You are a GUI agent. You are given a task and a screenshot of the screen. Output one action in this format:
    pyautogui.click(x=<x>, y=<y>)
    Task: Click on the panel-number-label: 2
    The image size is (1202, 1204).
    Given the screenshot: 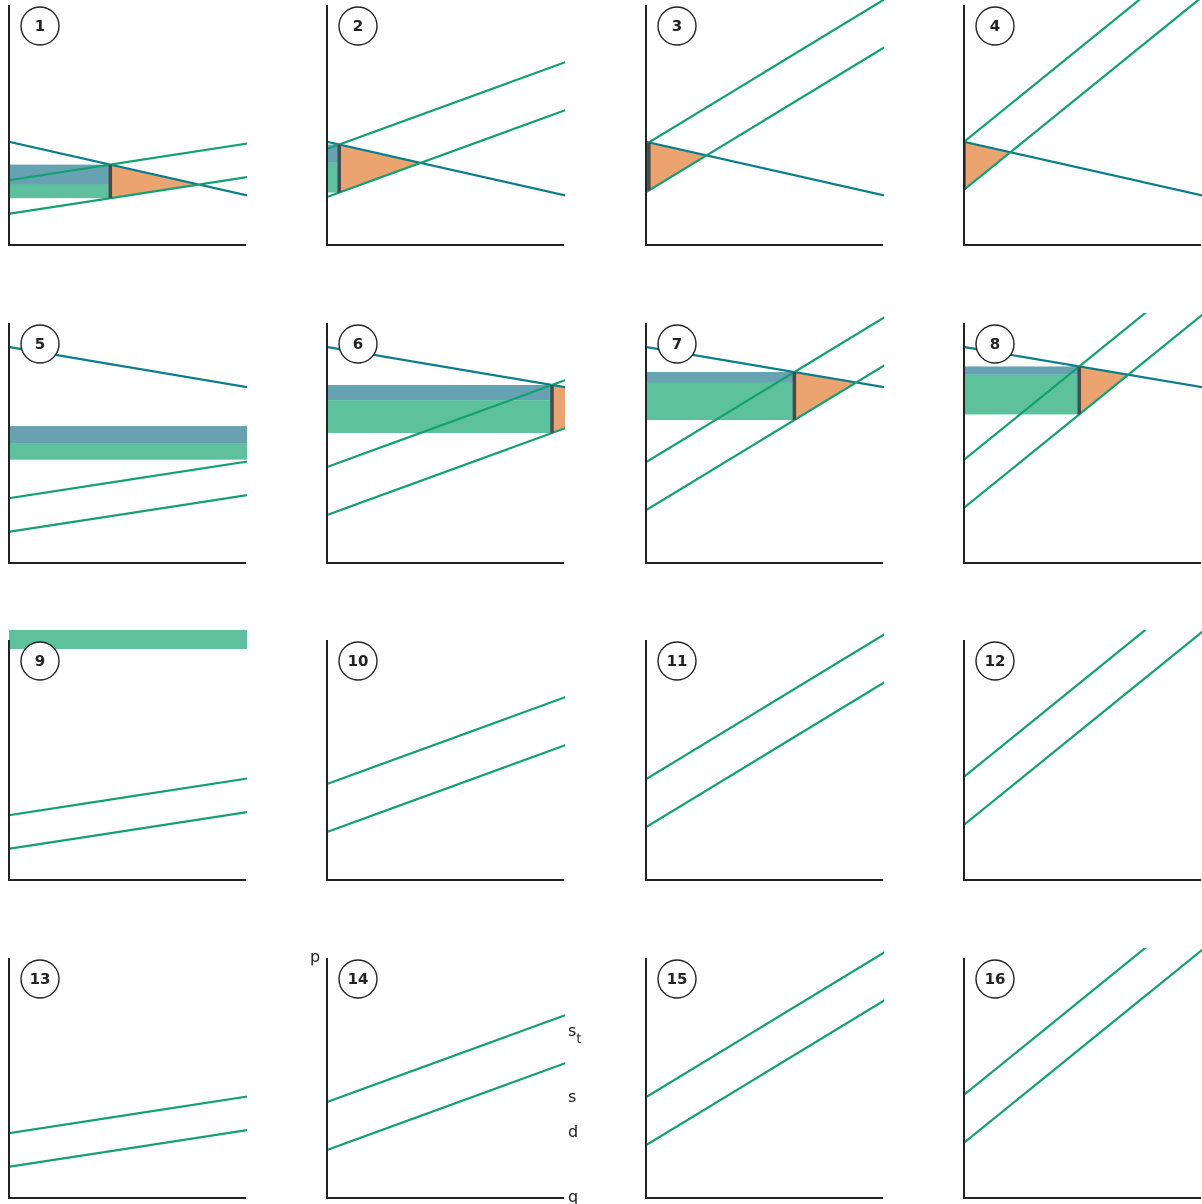 What is the action you would take?
    pyautogui.click(x=358, y=26)
    